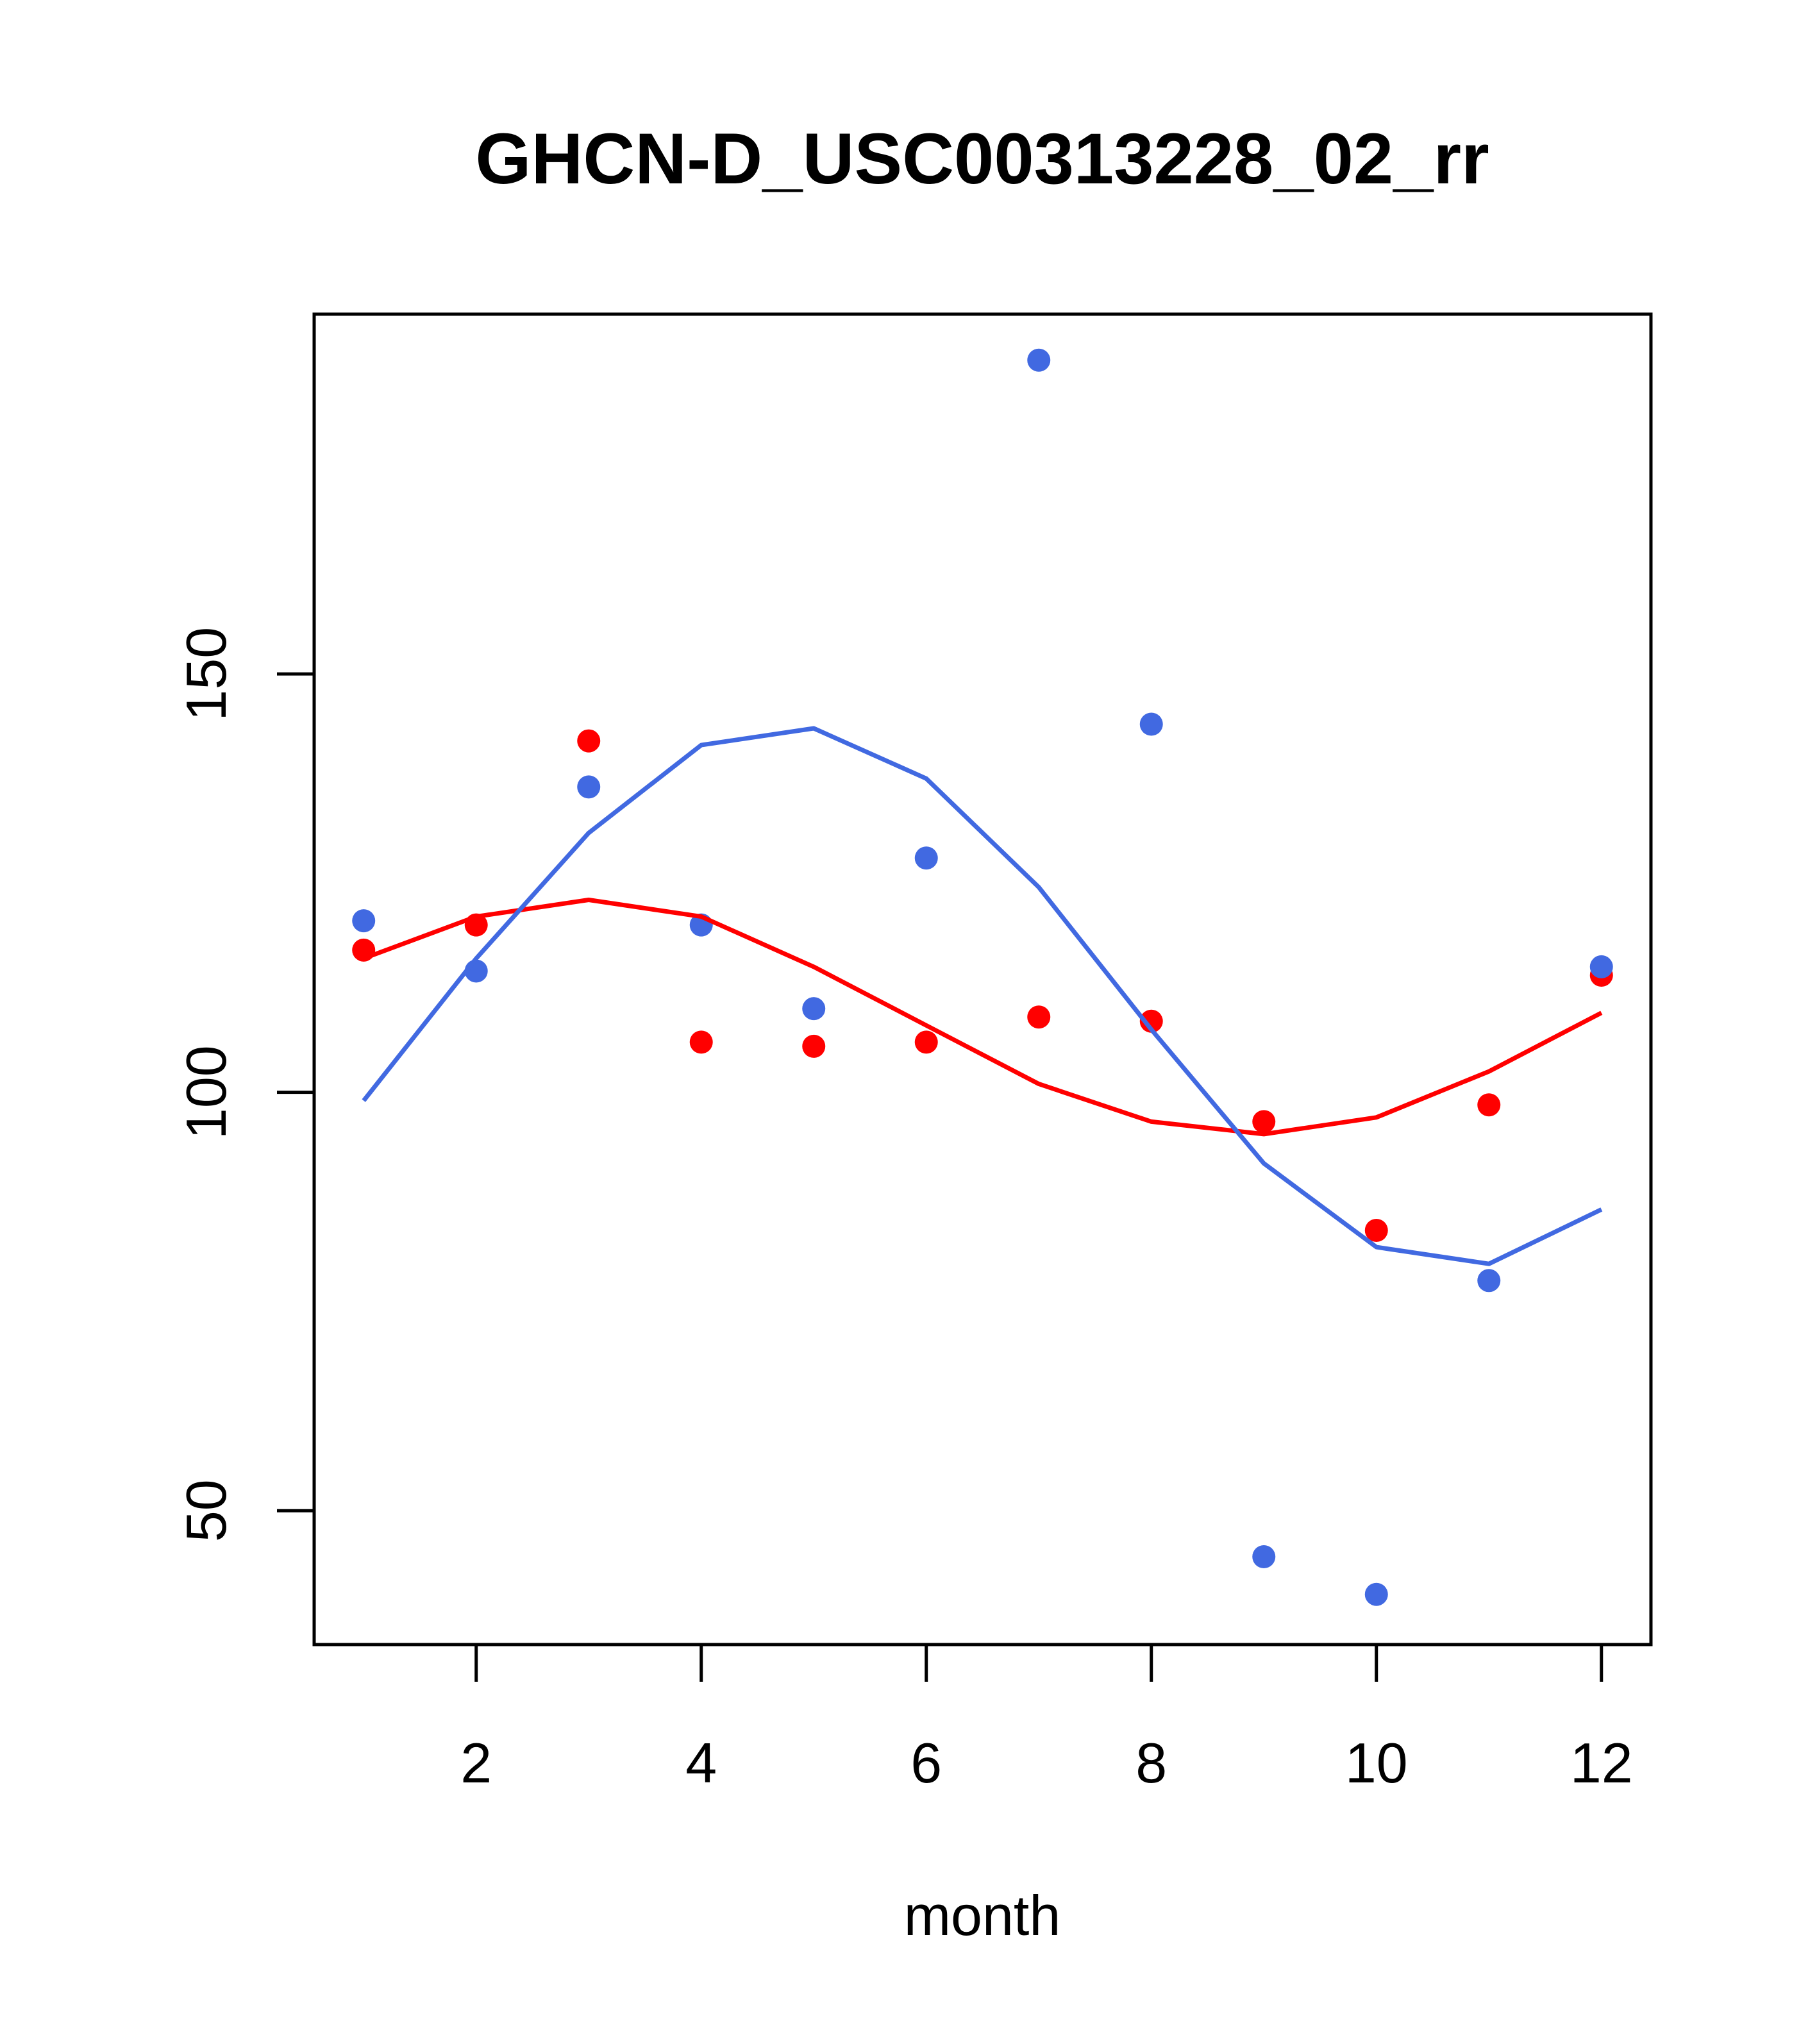 The height and width of the screenshot is (2044, 1817). What do you see at coordinates (1046, 1719) in the screenshot?
I see `x-axis: 2 4 6 8 10 12` at bounding box center [1046, 1719].